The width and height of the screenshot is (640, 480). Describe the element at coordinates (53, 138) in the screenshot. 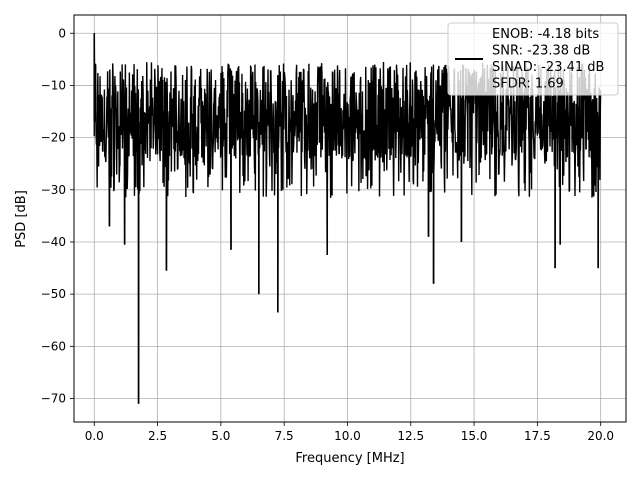

I see `y-tick-label: −20` at that location.